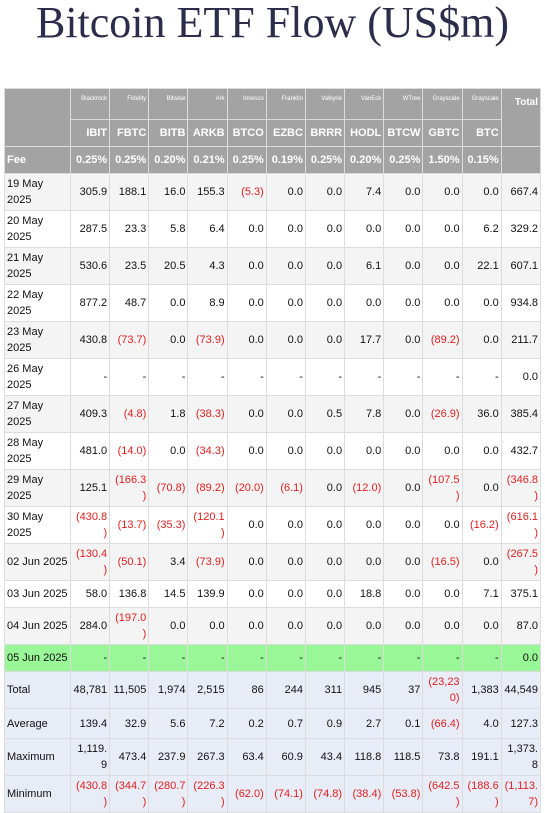 The height and width of the screenshot is (813, 545). Describe the element at coordinates (90, 104) in the screenshot. I see `issuer: Blackrock` at that location.